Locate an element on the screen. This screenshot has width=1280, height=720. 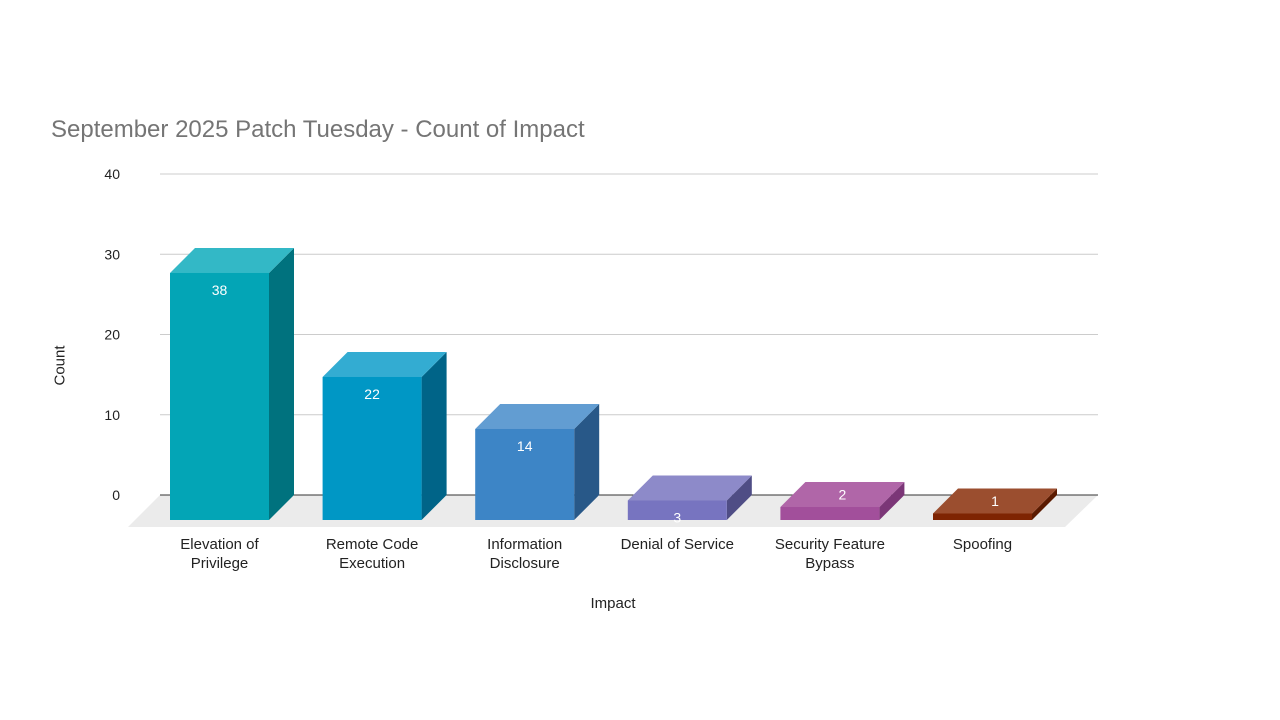
y-tick-label: 0 is located at coordinates (116, 495).